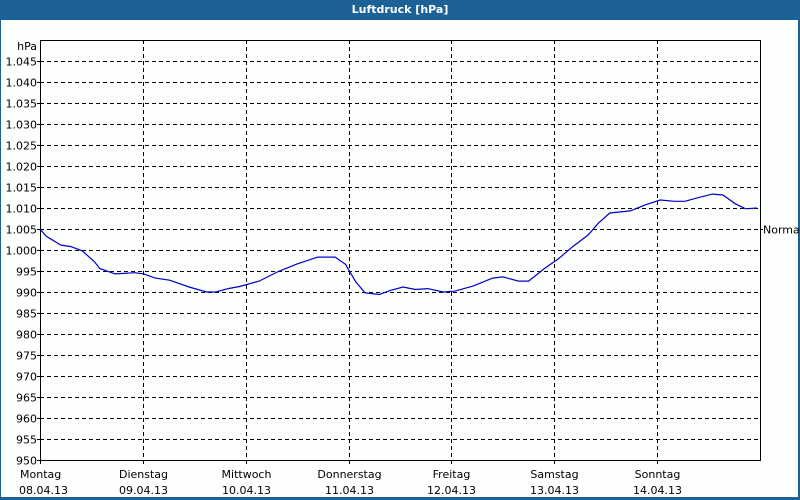  What do you see at coordinates (349, 474) in the screenshot?
I see `x-tick-day: Donnerstag` at bounding box center [349, 474].